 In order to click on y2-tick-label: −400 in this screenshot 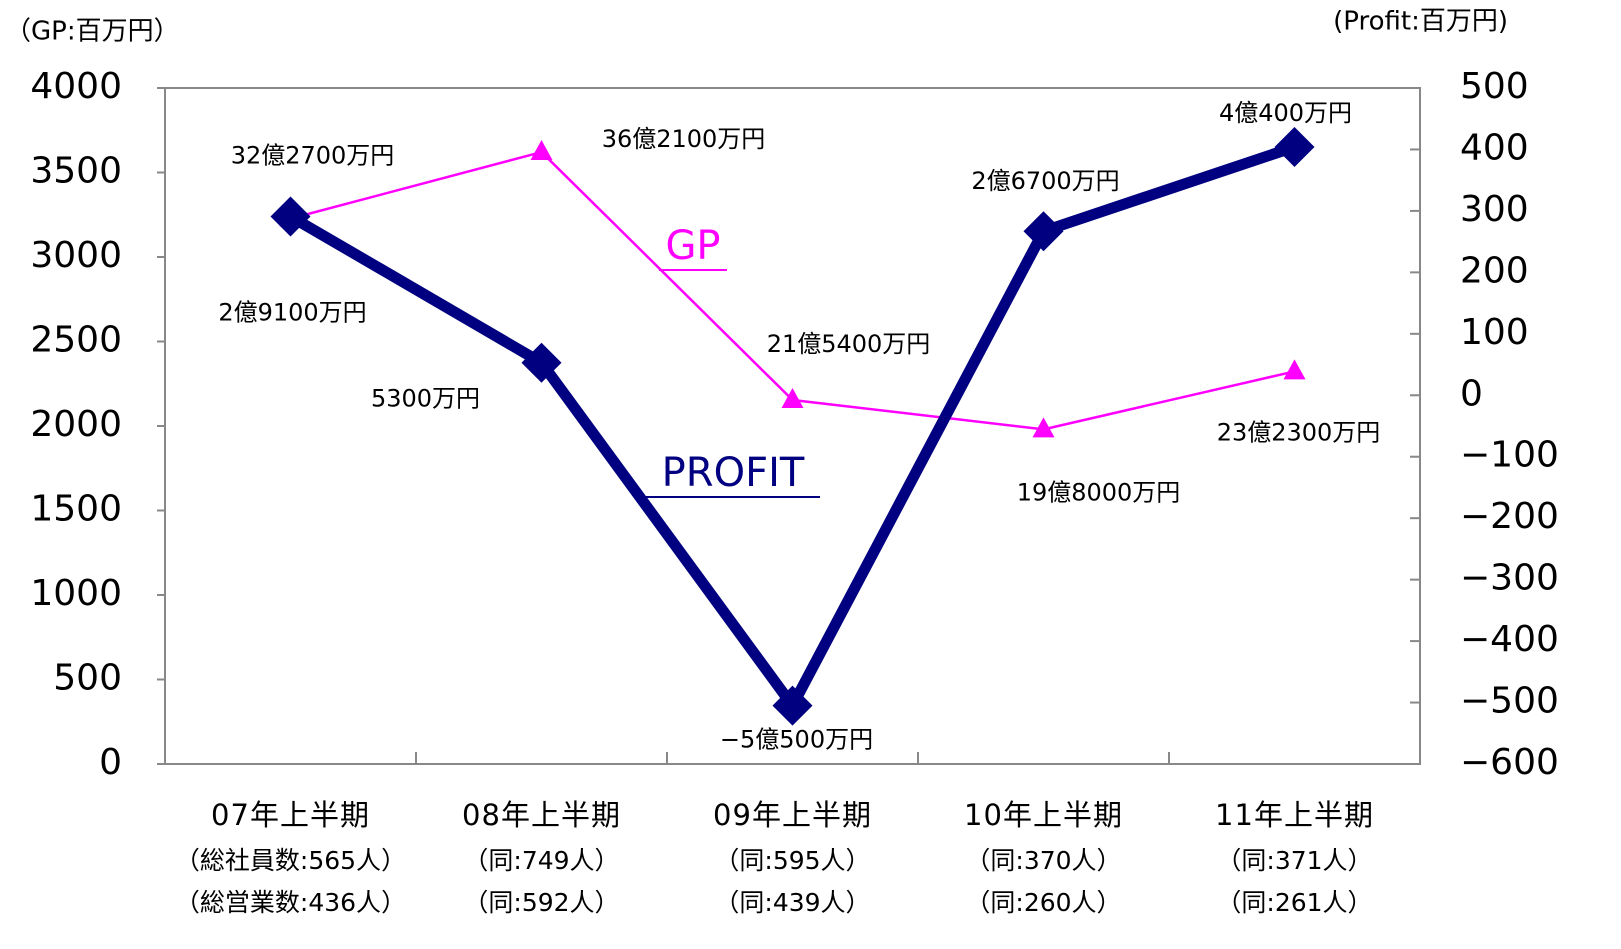, I will do `click(1509, 639)`.